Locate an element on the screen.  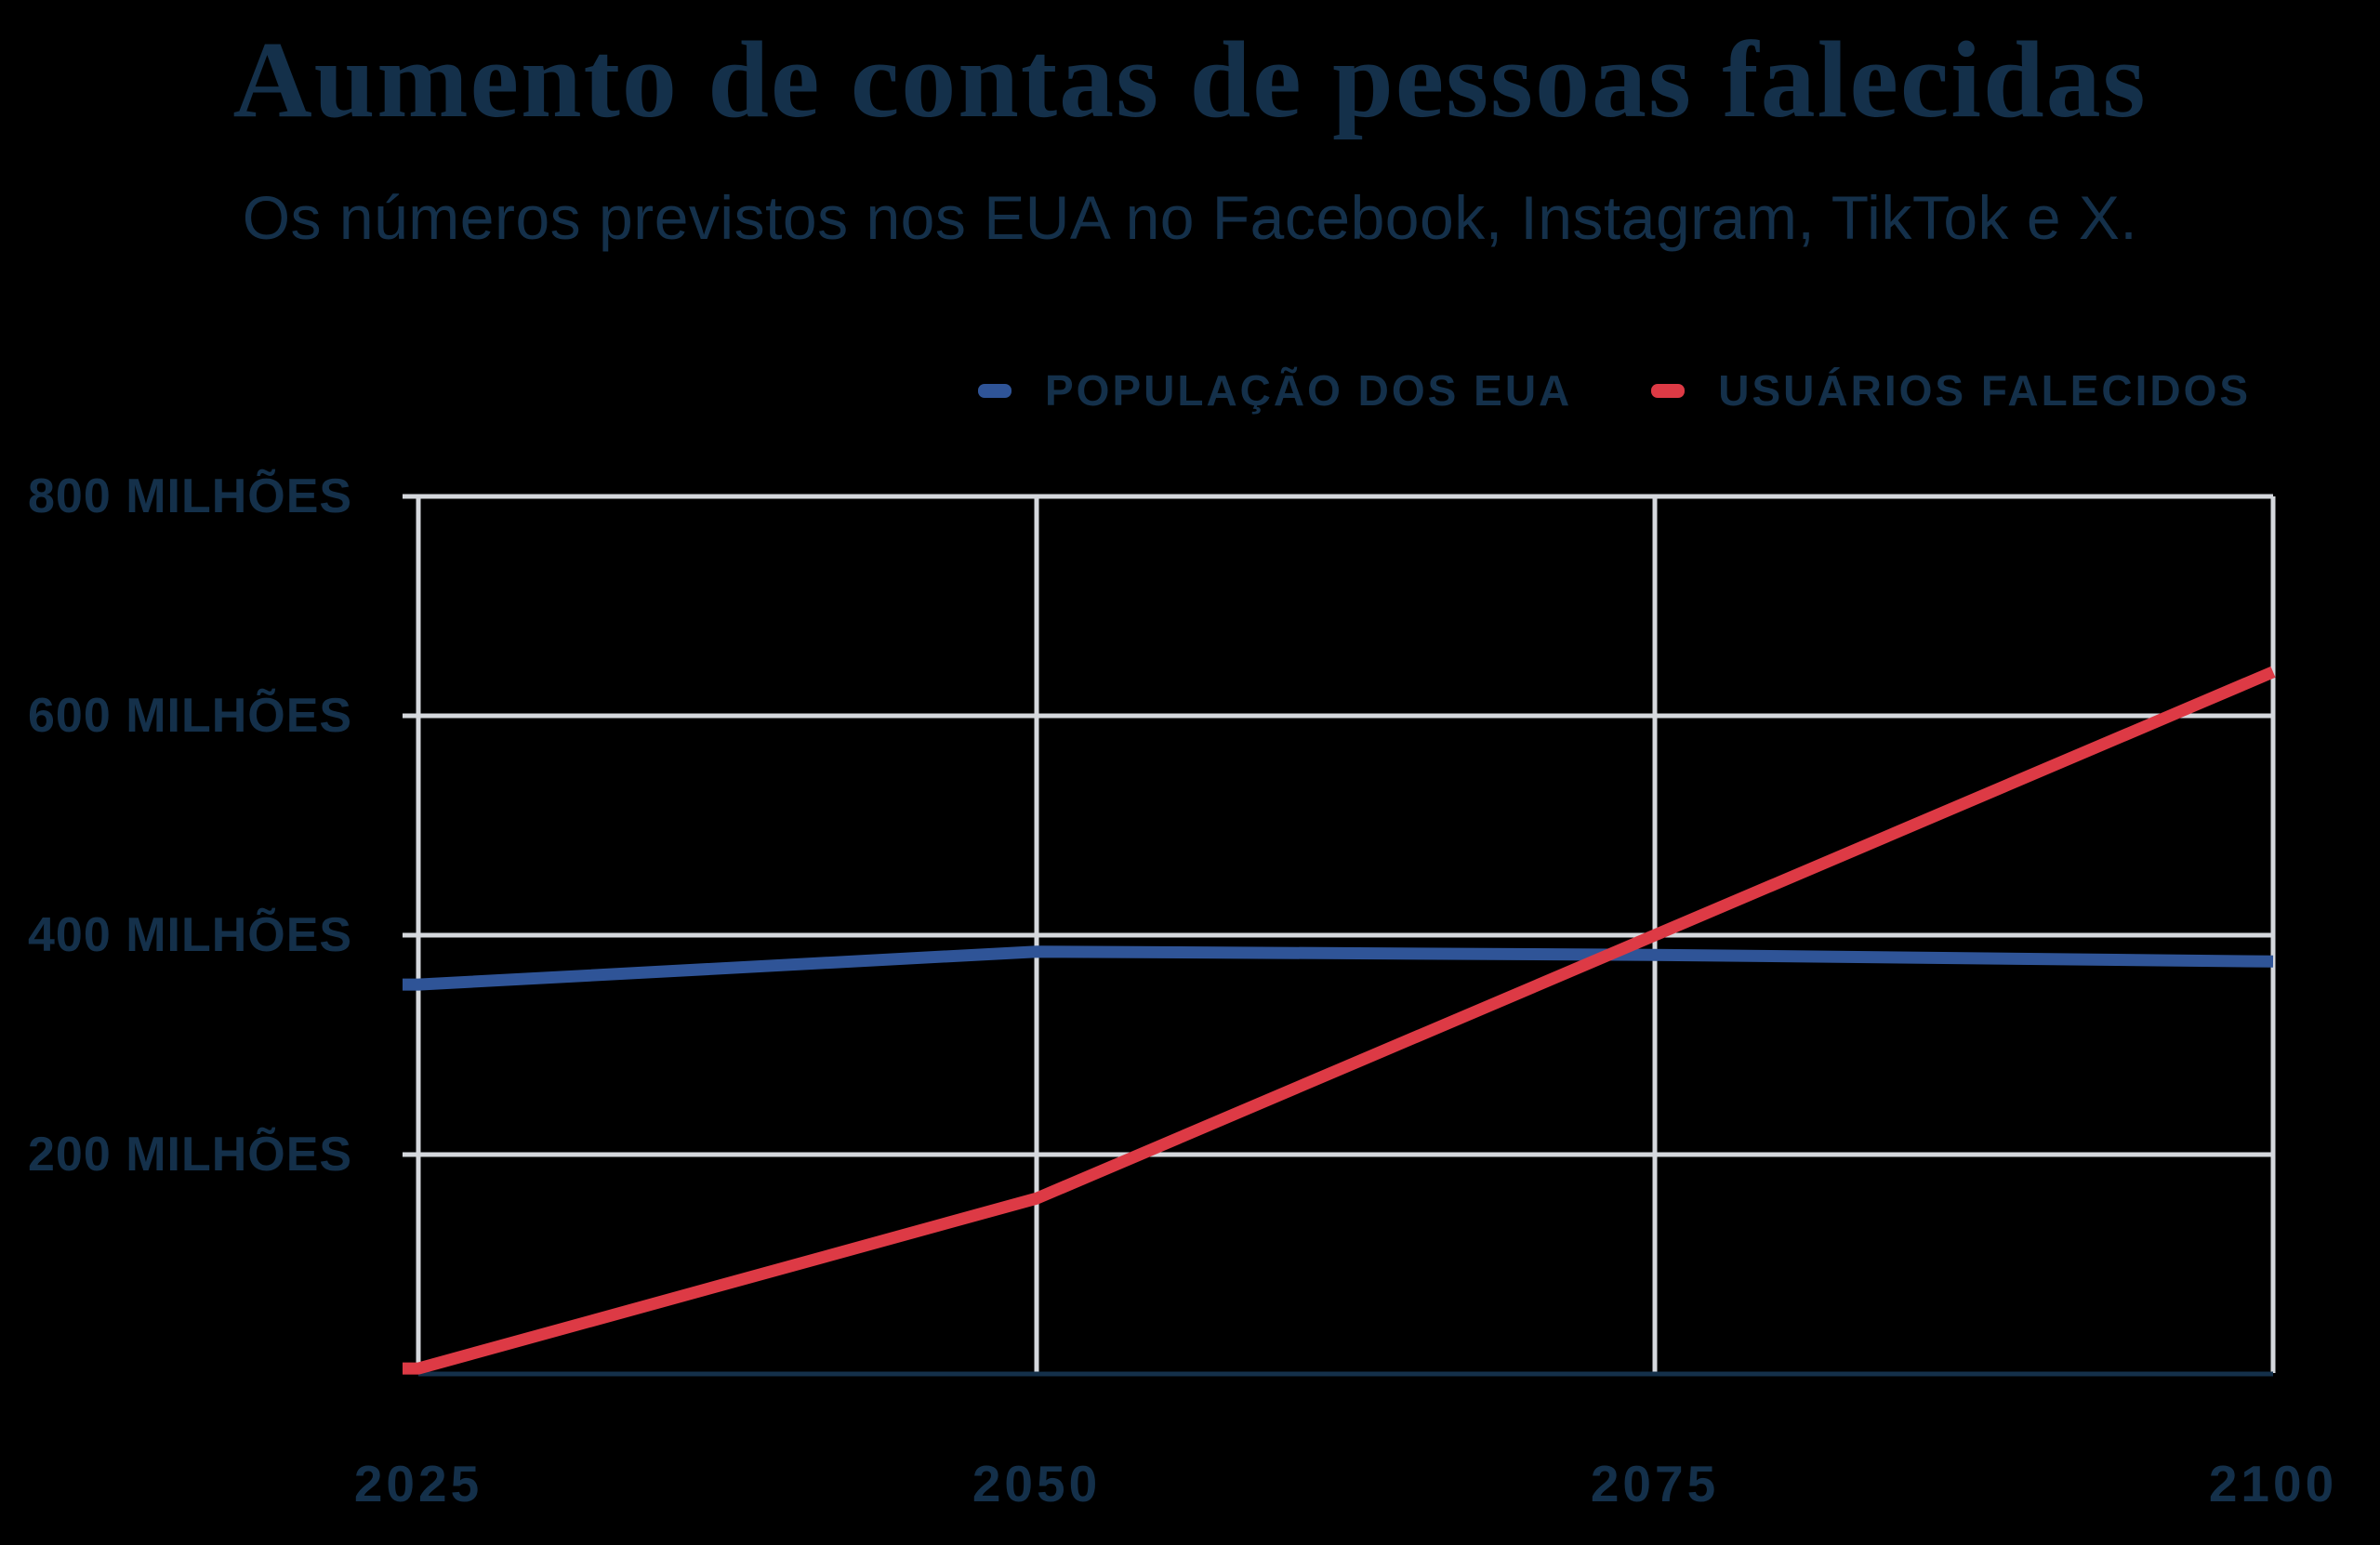
y-axis-label-400: 400 MILHÕES is located at coordinates (190, 935).